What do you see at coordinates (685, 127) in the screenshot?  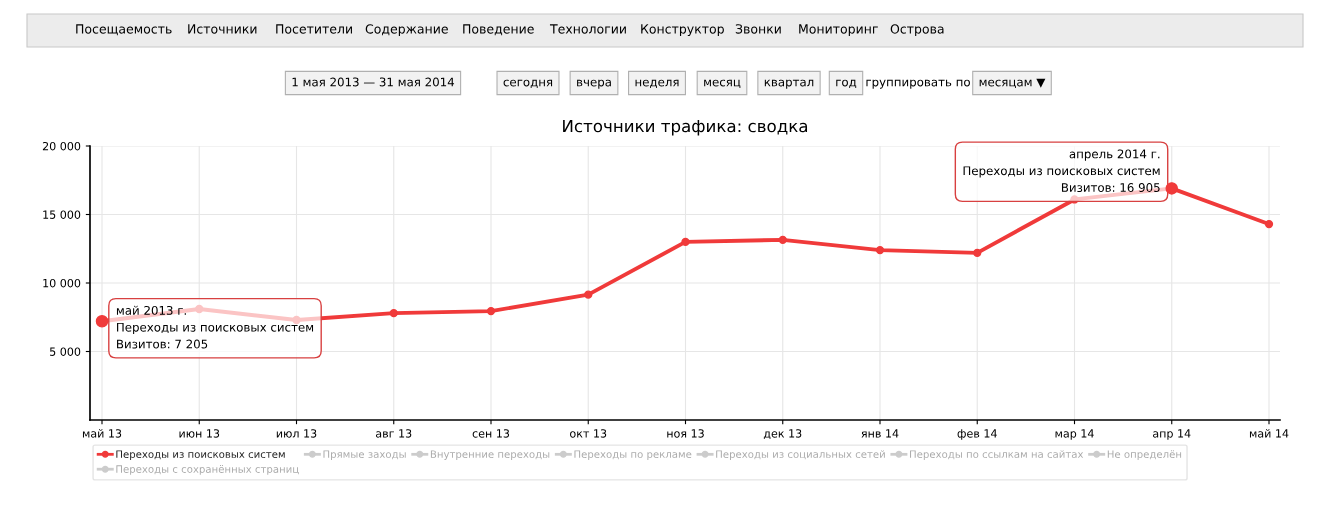 I see `chart-title: Источники трафика: сводка` at bounding box center [685, 127].